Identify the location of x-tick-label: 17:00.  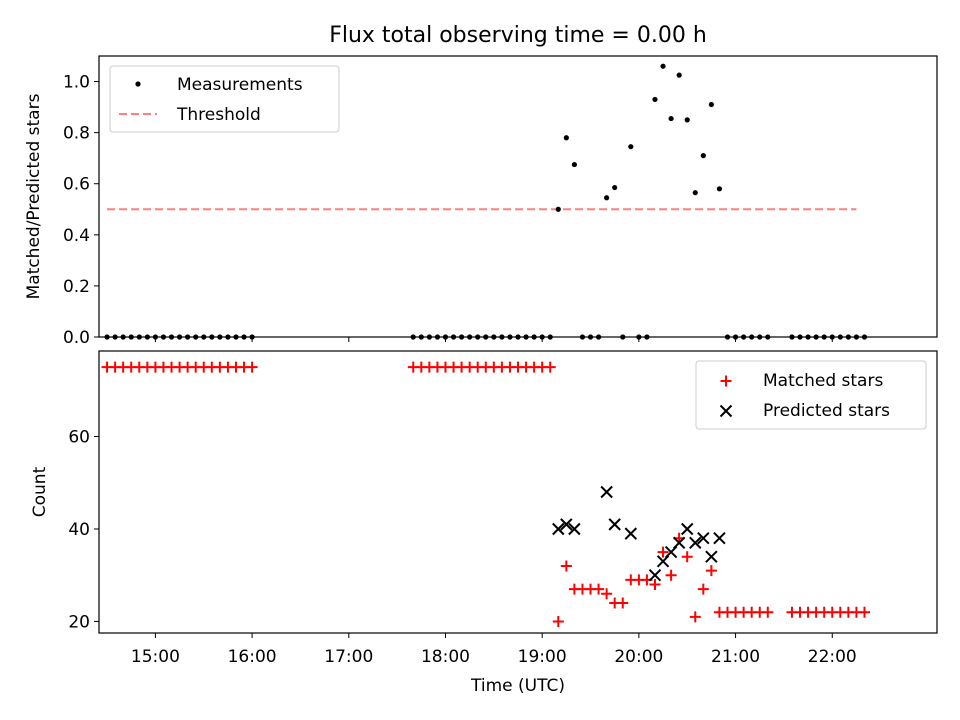
(348, 657).